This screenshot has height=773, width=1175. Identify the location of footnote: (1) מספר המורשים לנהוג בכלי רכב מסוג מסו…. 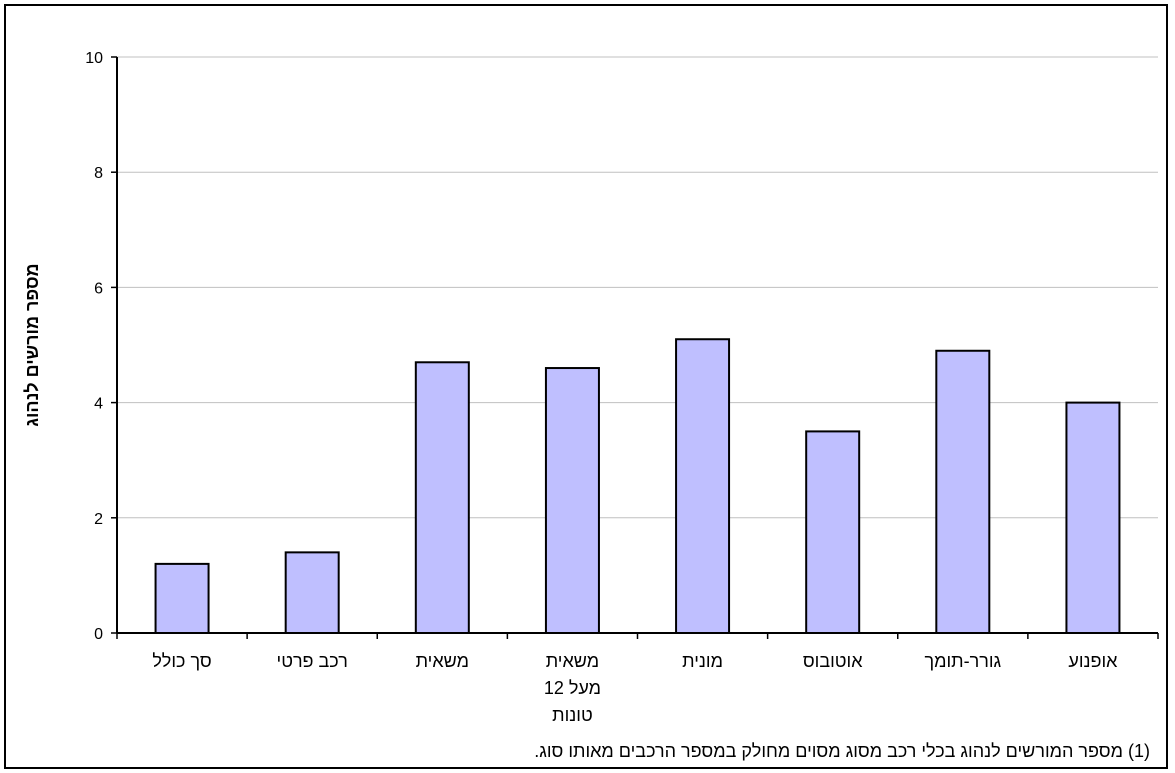
(842, 751).